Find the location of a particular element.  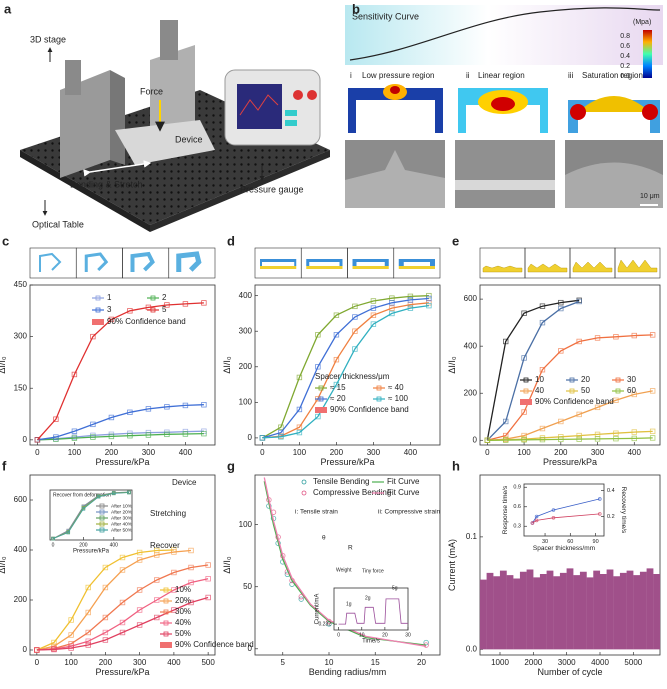

legend-label: After 20% is located at coordinates (122, 512).